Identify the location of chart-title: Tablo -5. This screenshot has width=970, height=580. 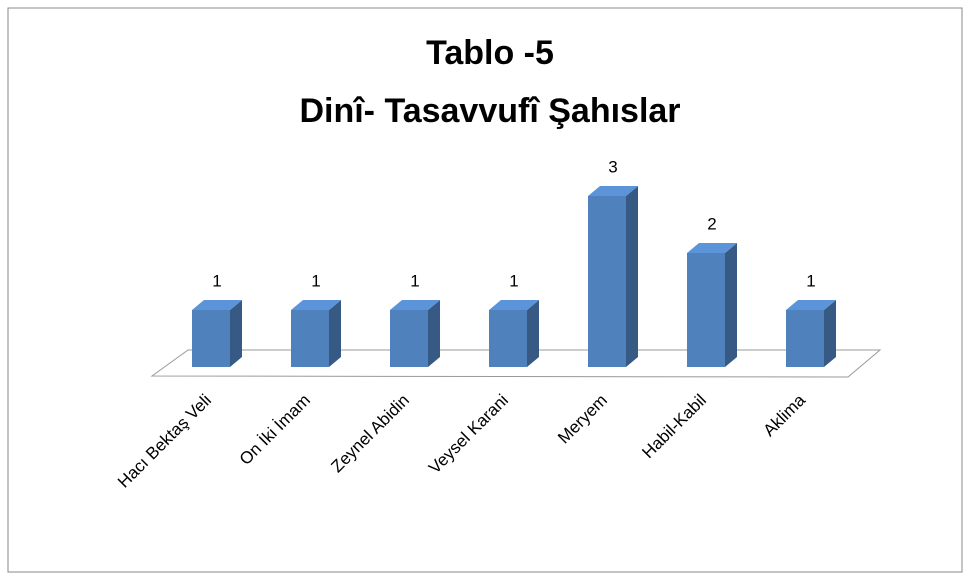
(490, 53).